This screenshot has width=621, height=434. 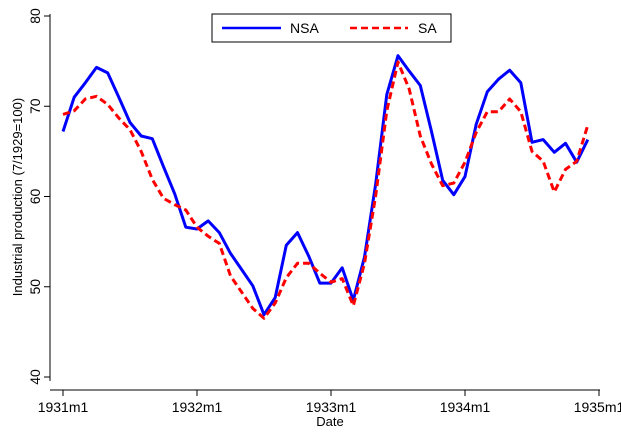 What do you see at coordinates (427, 28) in the screenshot?
I see `legend-label-sa: SA` at bounding box center [427, 28].